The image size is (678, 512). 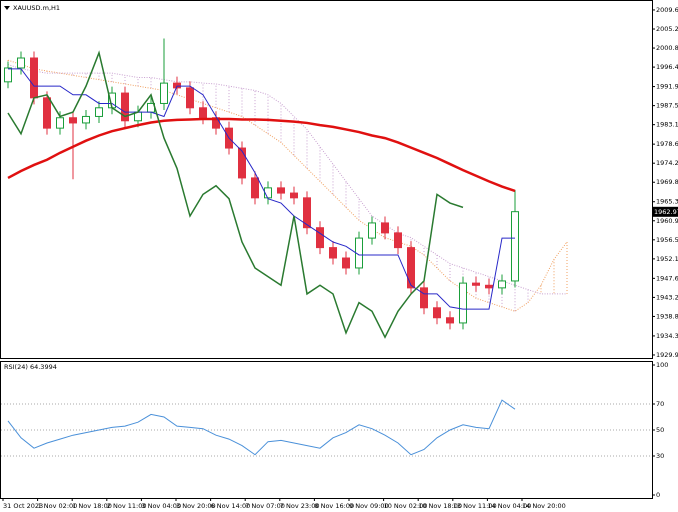 What do you see at coordinates (58, 506) in the screenshot?
I see `x-tick-label: 1 Nov 02:00` at bounding box center [58, 506].